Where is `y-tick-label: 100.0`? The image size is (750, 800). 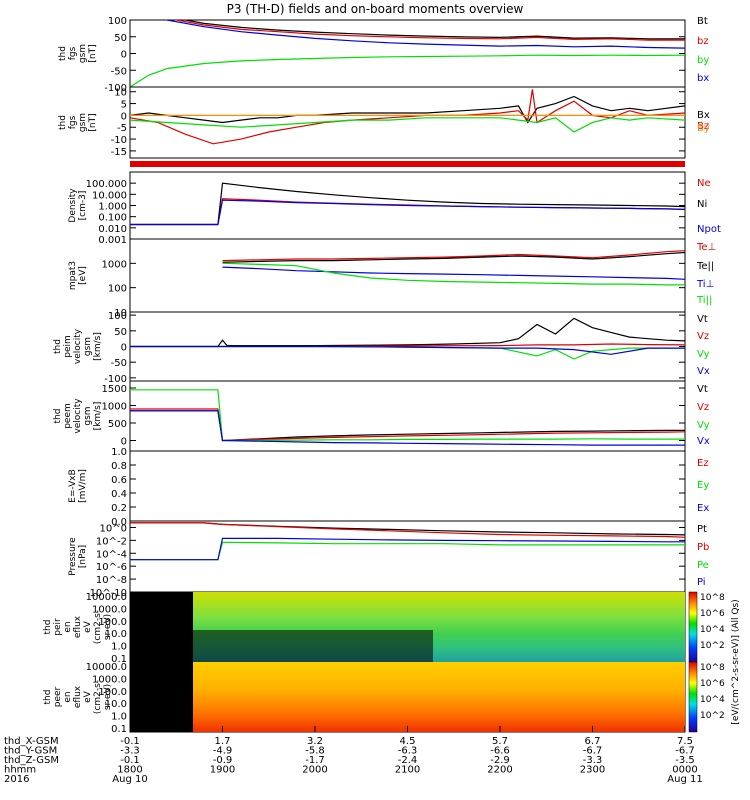
y-tick-label: 100.0 is located at coordinates (112, 692).